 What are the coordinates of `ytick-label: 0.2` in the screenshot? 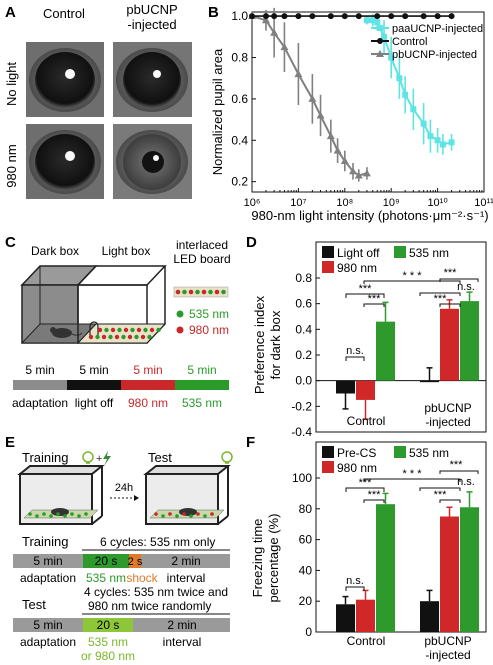 It's located at (303, 355).